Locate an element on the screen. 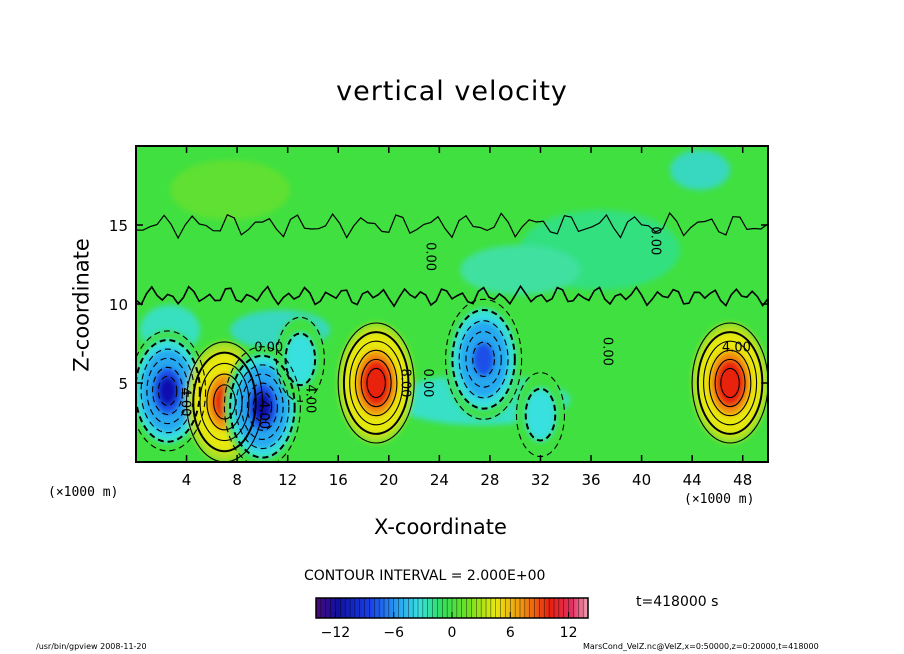  y-tick-label: 15 is located at coordinates (118, 226).